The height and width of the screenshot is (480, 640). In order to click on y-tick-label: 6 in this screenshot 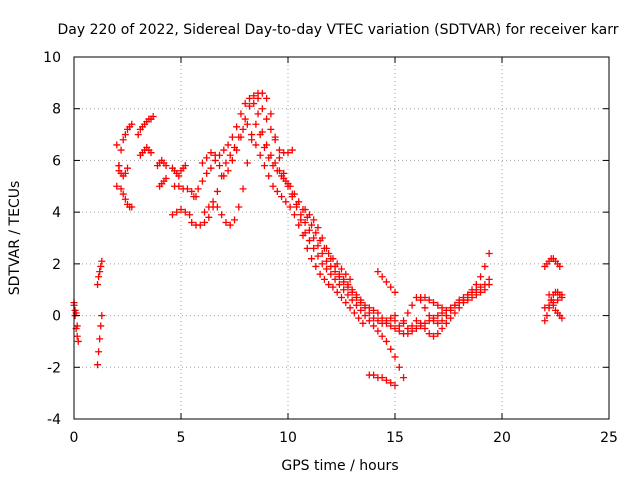, I will do `click(56, 161)`.